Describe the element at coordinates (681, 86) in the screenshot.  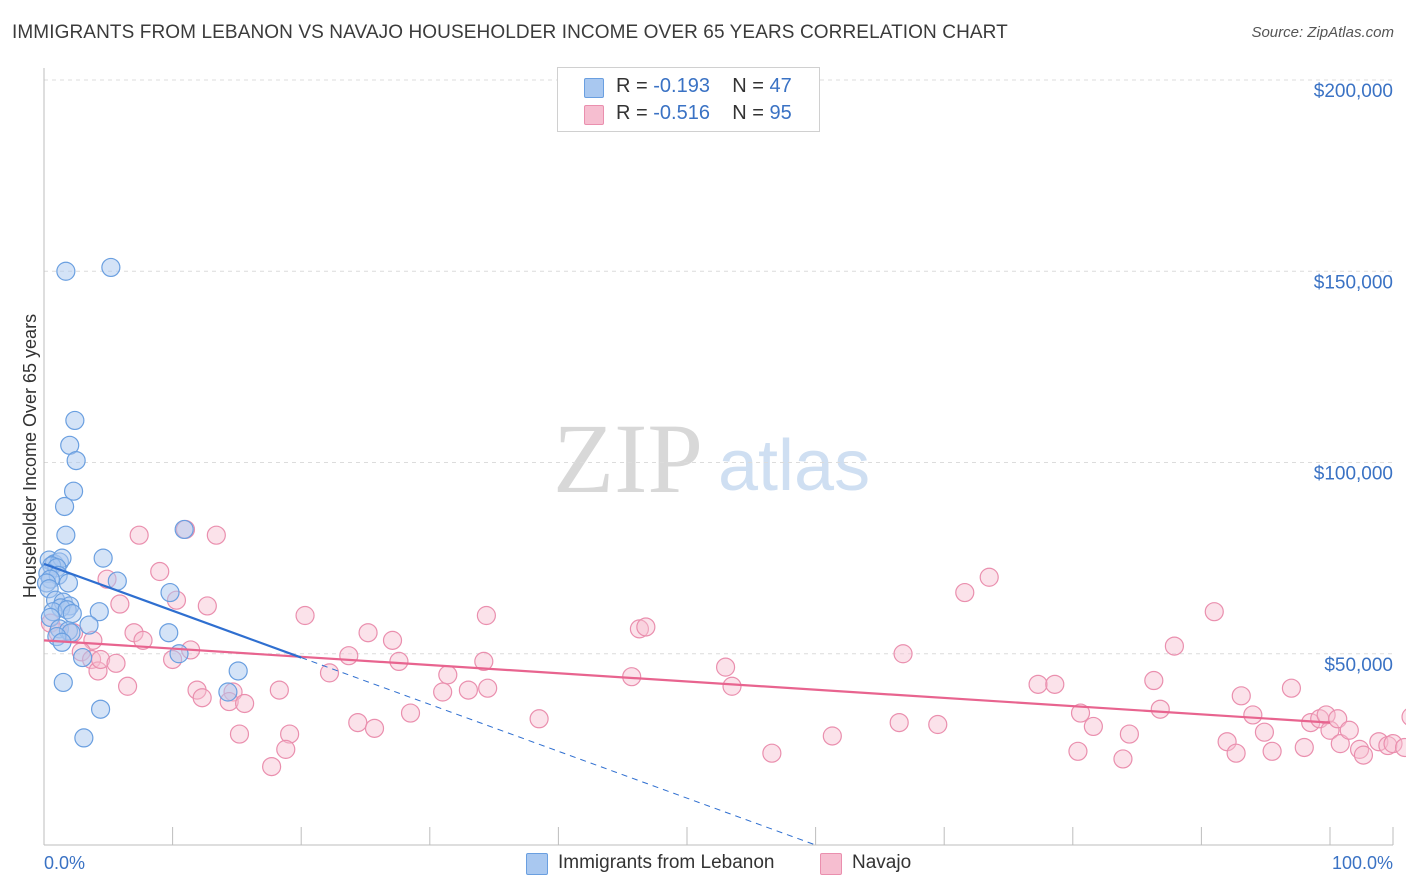
I see `r-value-lebanon: -0.193` at that location.